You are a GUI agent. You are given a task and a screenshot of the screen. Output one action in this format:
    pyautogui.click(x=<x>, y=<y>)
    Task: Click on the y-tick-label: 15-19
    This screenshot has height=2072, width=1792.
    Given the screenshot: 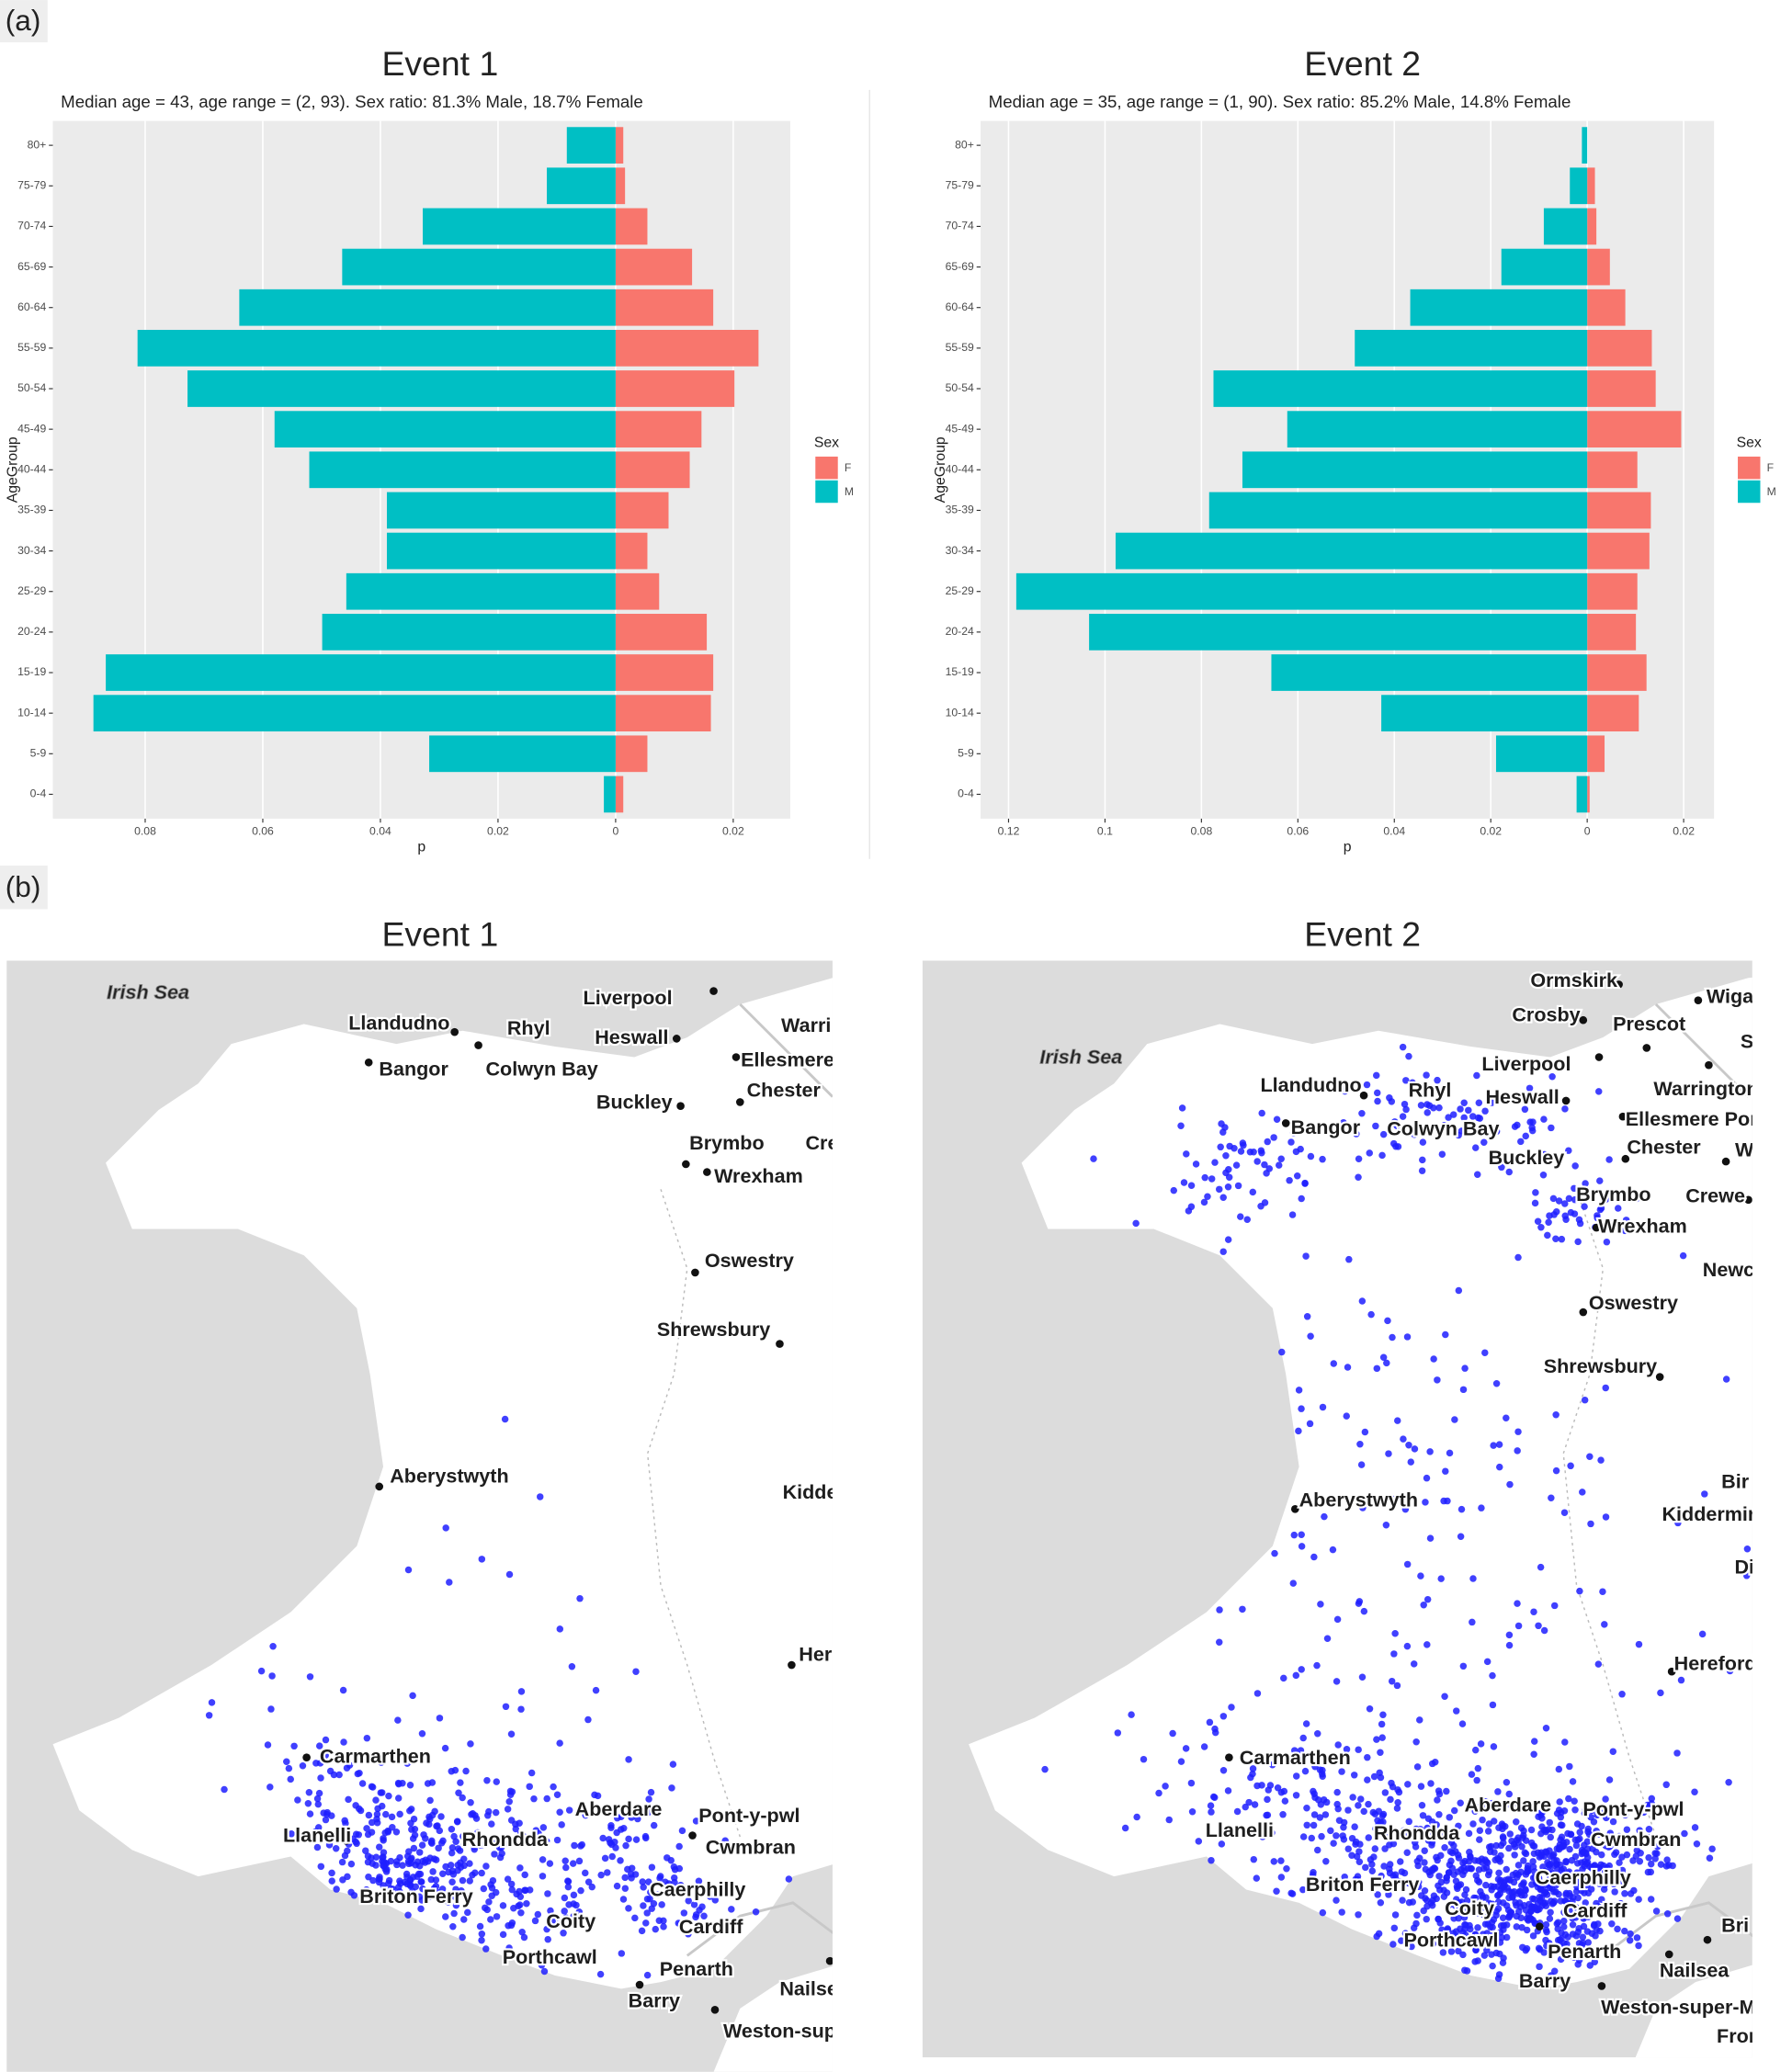 What is the action you would take?
    pyautogui.click(x=31, y=671)
    